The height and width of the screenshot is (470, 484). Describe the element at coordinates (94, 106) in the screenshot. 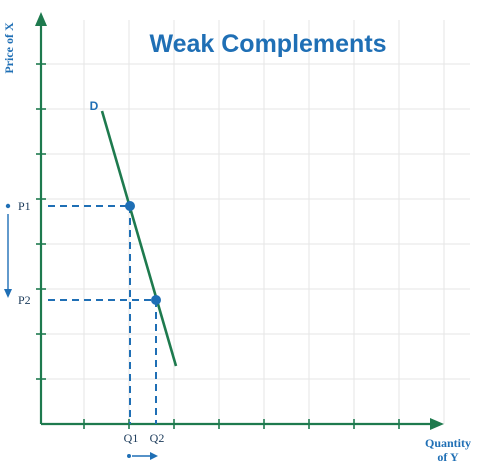

I see `demand-curve-label: D` at that location.